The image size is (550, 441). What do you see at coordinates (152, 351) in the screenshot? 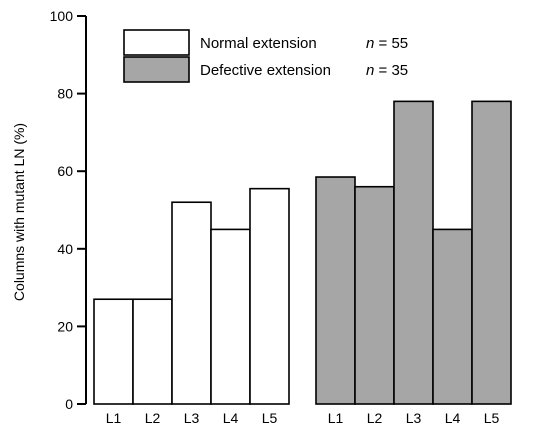
I see `bar-normal-l2` at bounding box center [152, 351].